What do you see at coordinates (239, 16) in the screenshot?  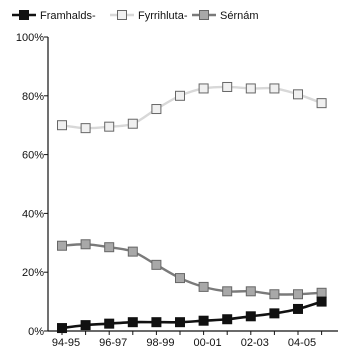 I see `legend-label: Sérnám` at bounding box center [239, 16].